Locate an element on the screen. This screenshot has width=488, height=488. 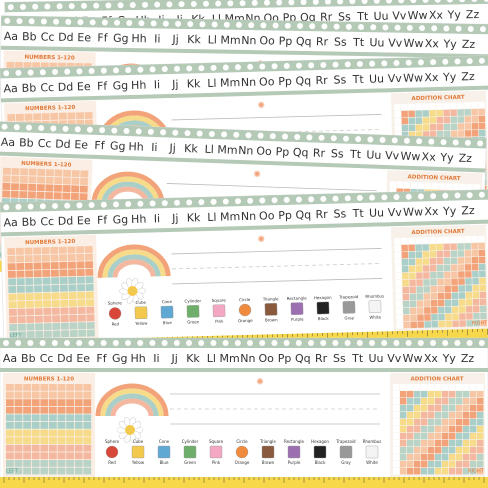
rainbow-arc is located at coordinates (134, 261).